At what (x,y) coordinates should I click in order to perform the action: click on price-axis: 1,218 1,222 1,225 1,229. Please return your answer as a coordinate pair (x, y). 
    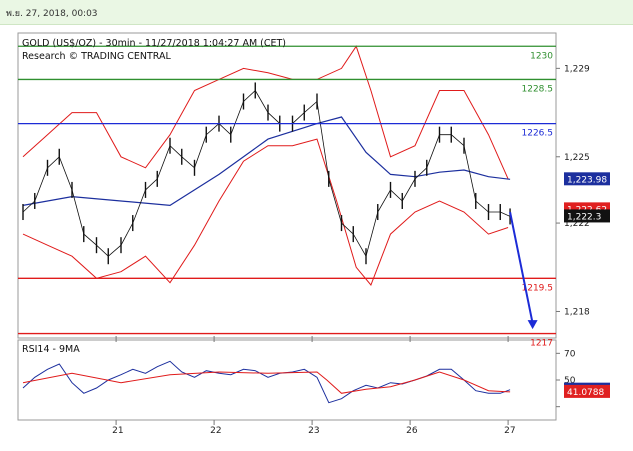
    Looking at the image, I should click on (573, 190).